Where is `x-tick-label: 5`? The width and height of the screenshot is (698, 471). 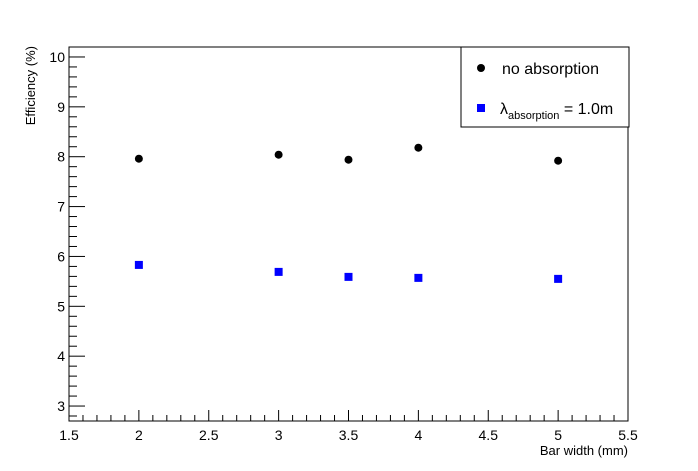
x-tick-label: 5 is located at coordinates (558, 435).